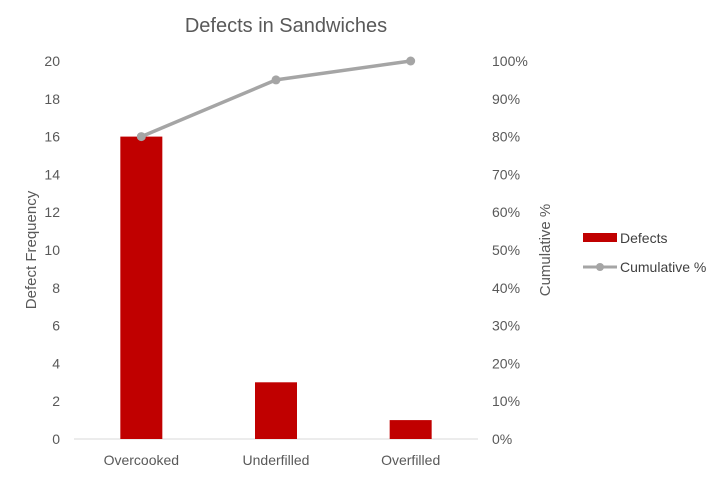 The image size is (722, 479). Describe the element at coordinates (275, 99) in the screenshot. I see `cumulative-line` at that location.